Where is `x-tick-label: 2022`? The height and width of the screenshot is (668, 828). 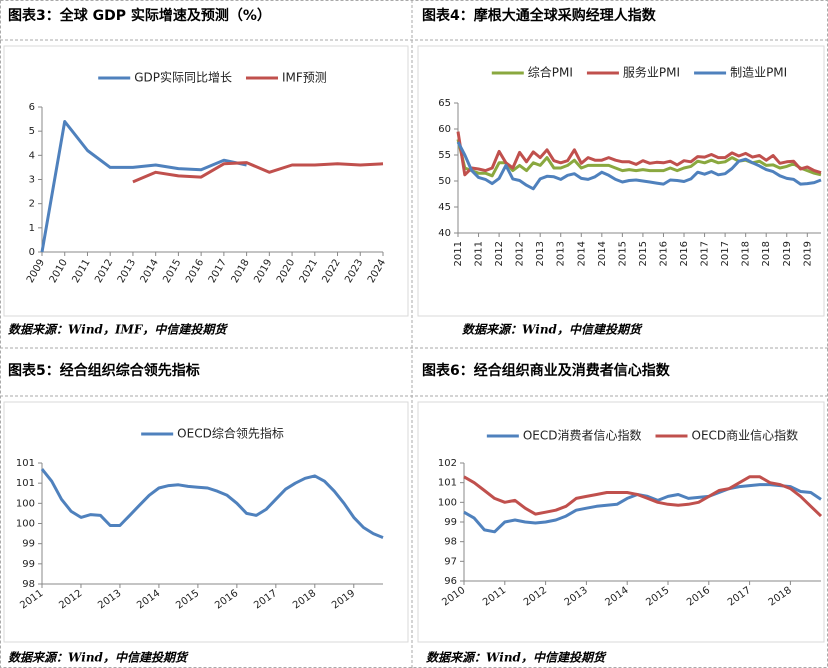
x-tick-label: 2022 is located at coordinates (331, 272).